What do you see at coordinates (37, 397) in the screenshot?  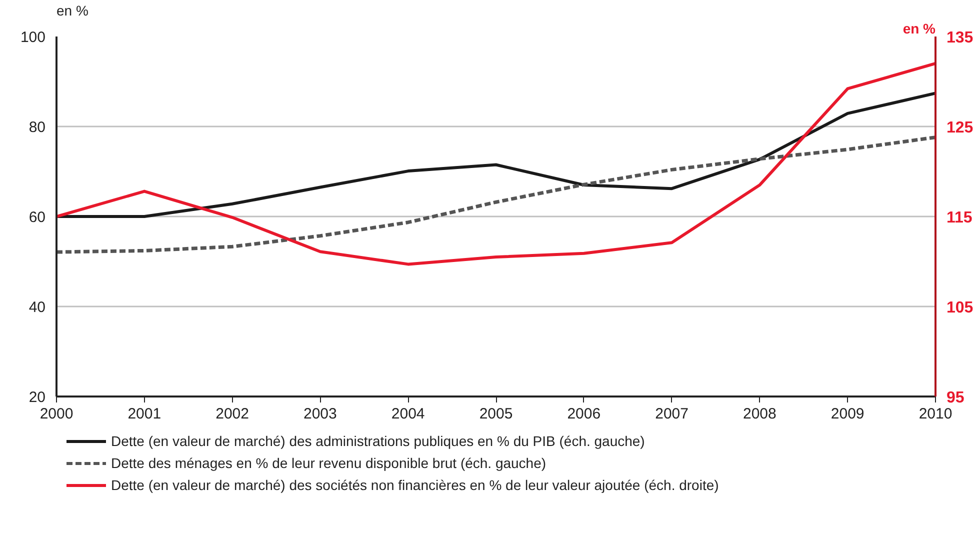 I see `y-tick-label: 20` at bounding box center [37, 397].